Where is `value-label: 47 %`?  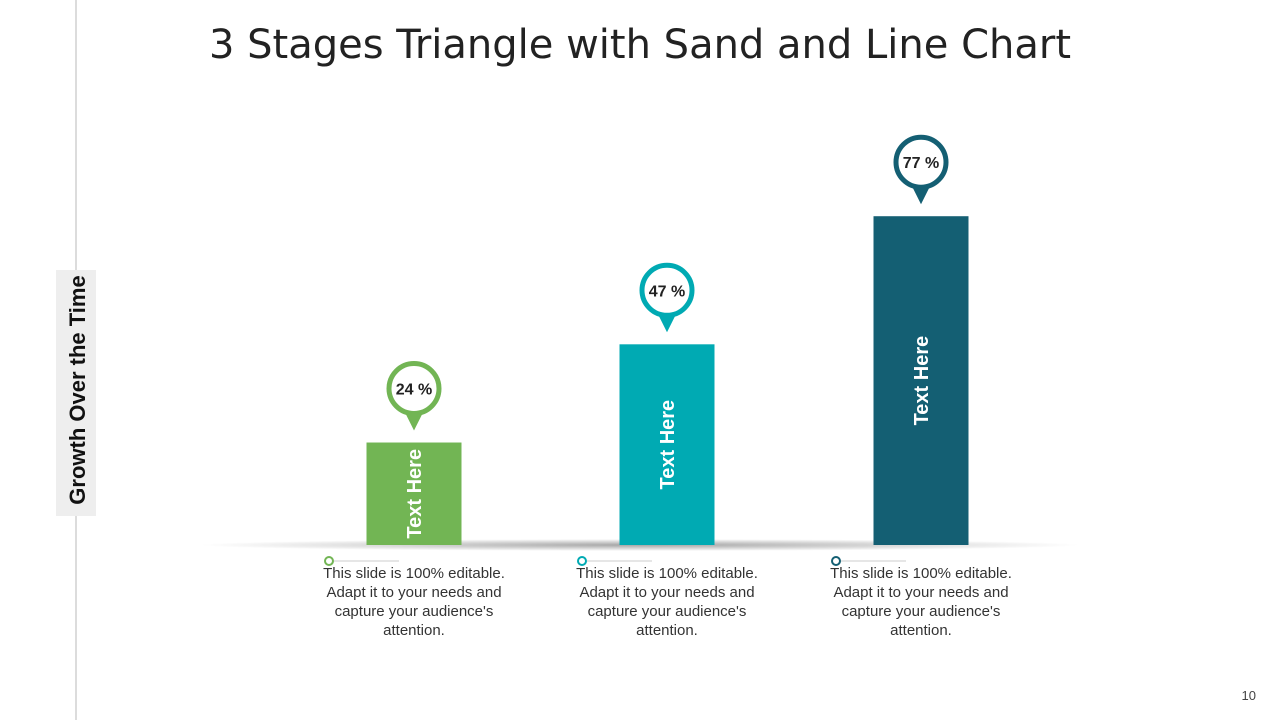 value-label: 47 % is located at coordinates (667, 291).